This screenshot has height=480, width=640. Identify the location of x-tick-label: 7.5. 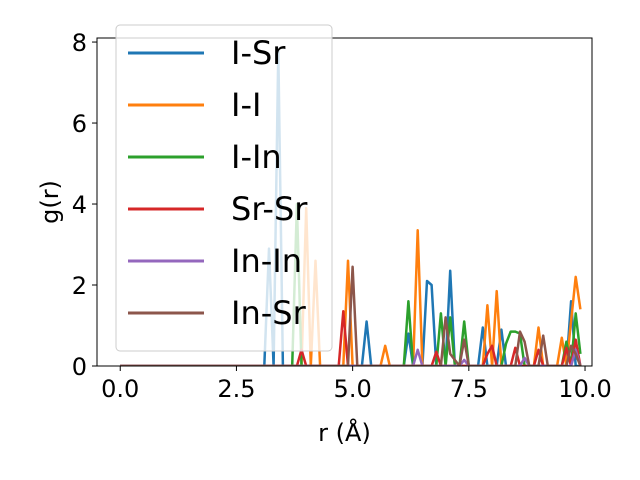
(469, 389).